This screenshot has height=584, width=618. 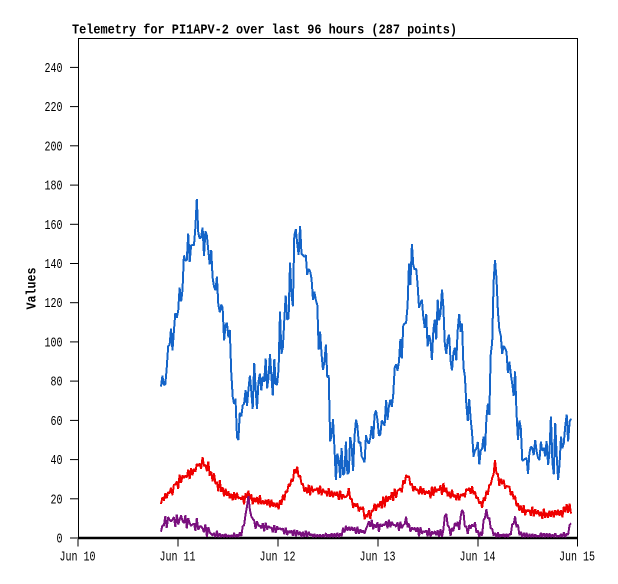 I want to click on svg-text: 40, so click(x=57, y=461).